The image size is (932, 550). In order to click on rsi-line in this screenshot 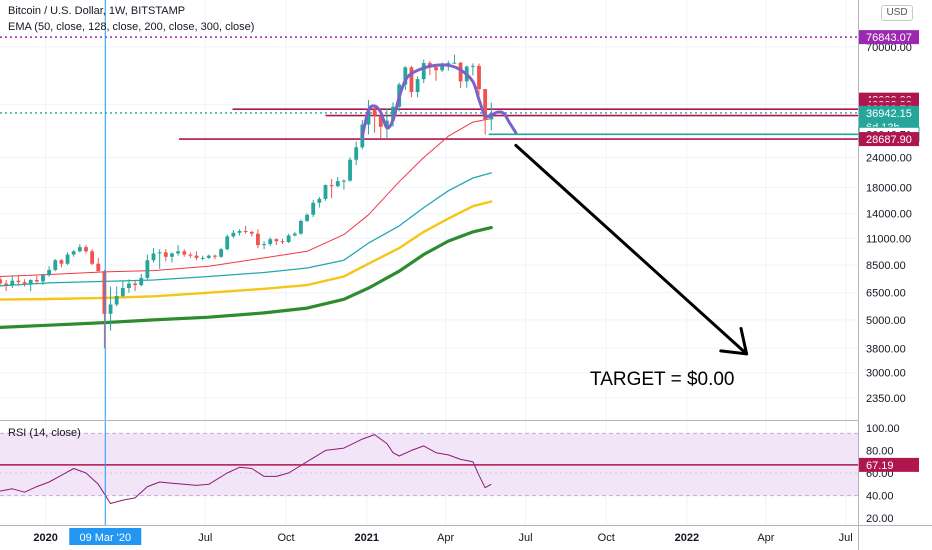, I will do `click(246, 469)`.